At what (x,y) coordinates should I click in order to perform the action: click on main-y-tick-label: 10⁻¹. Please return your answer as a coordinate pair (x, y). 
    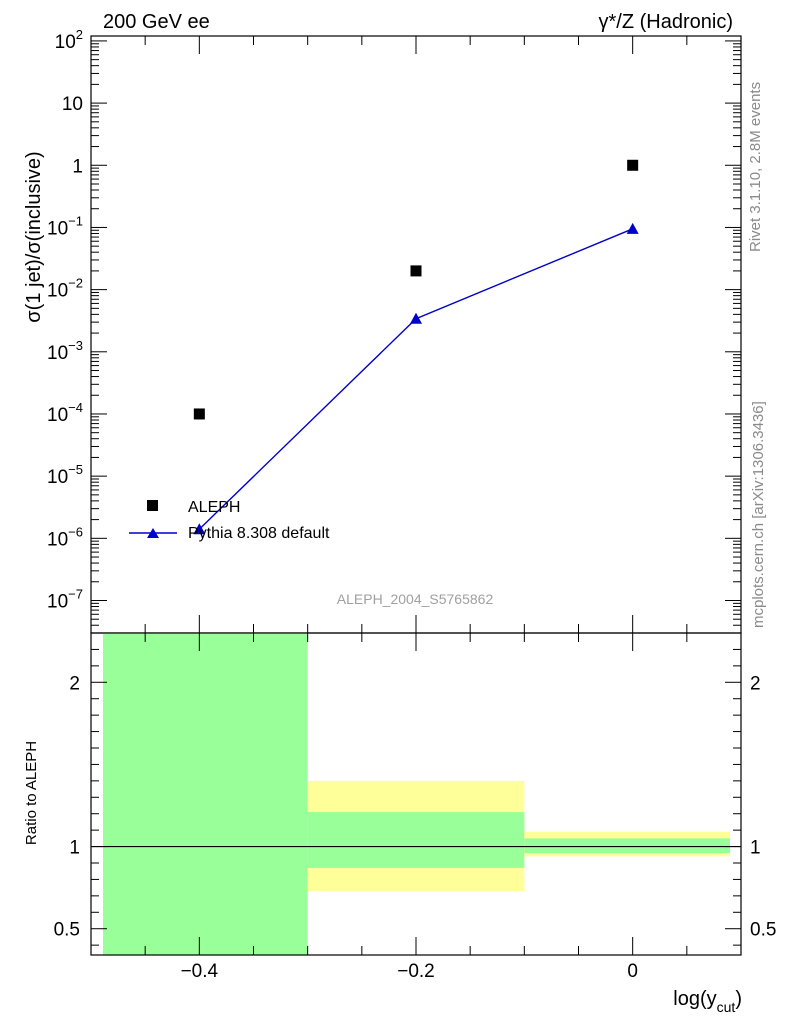
    Looking at the image, I should click on (65, 226).